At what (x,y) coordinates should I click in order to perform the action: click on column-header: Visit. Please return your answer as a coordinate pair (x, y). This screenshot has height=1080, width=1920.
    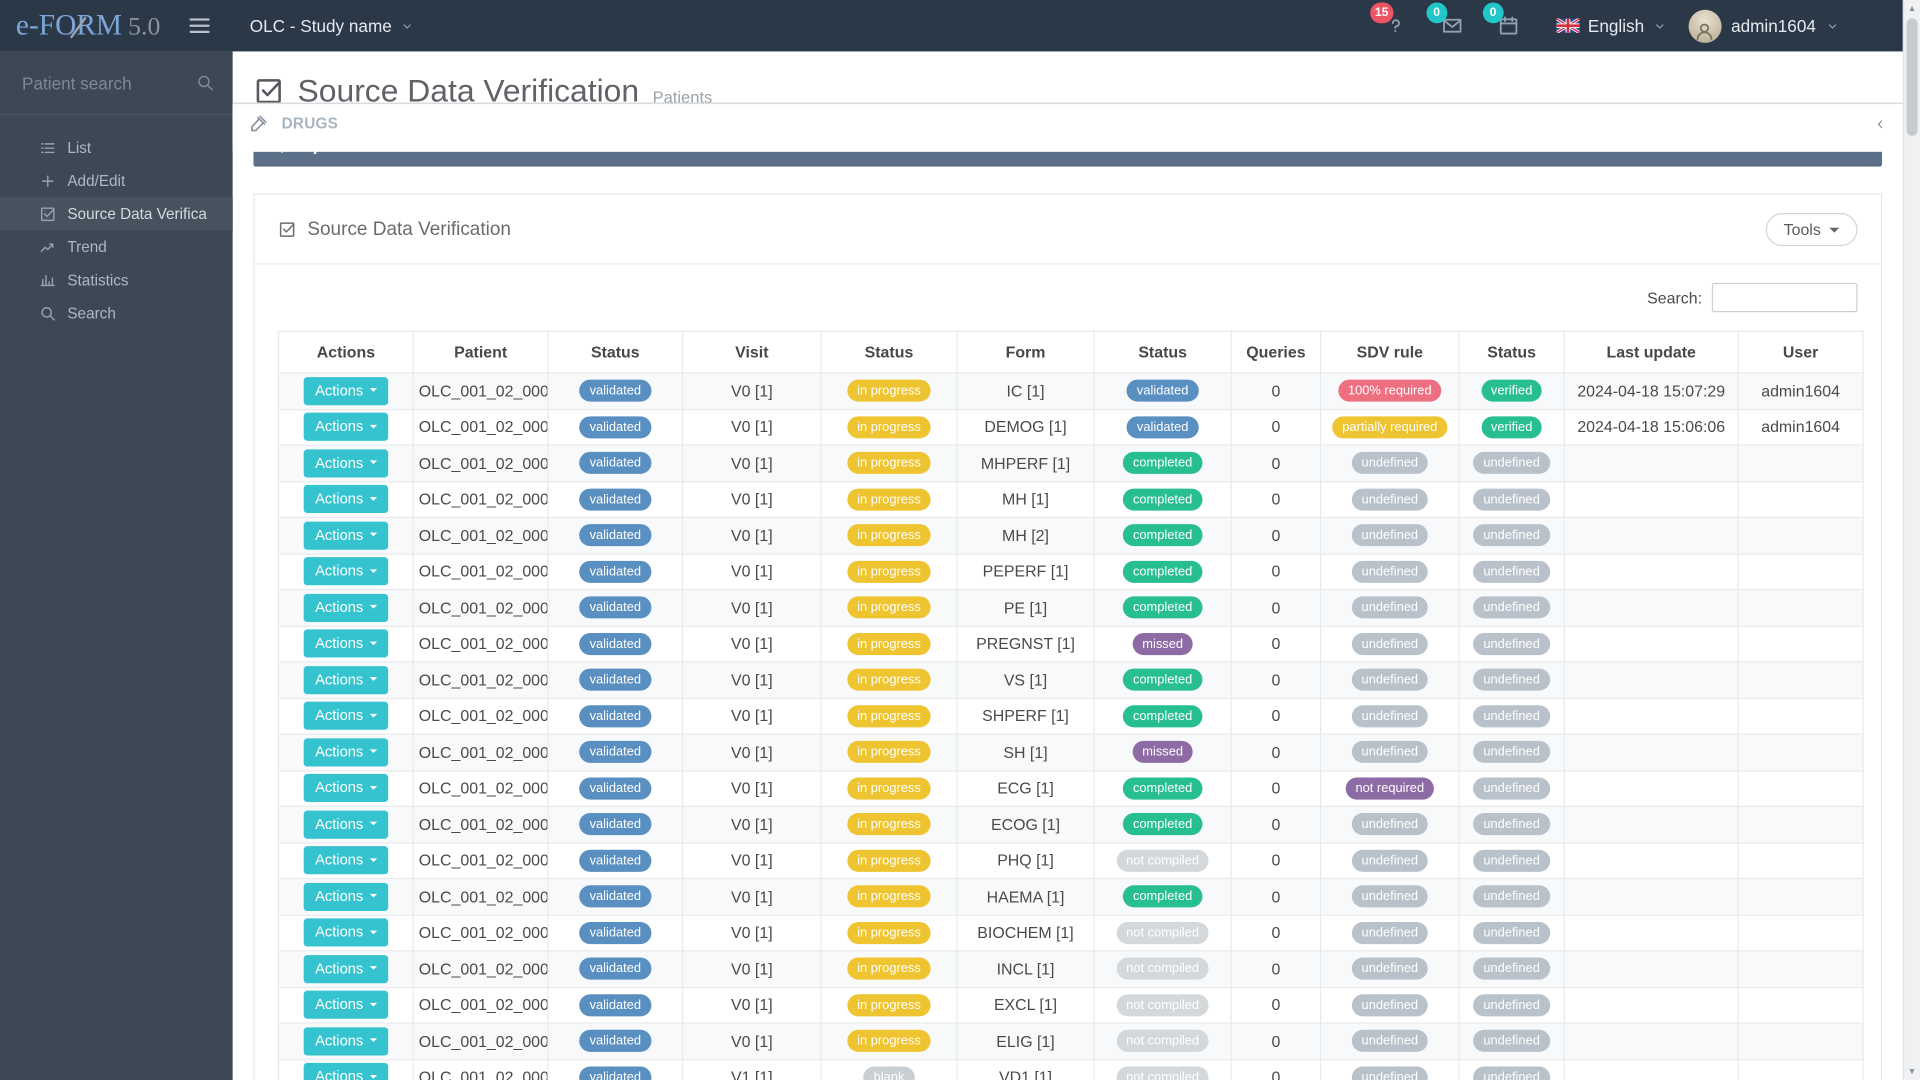
    Looking at the image, I should click on (752, 352).